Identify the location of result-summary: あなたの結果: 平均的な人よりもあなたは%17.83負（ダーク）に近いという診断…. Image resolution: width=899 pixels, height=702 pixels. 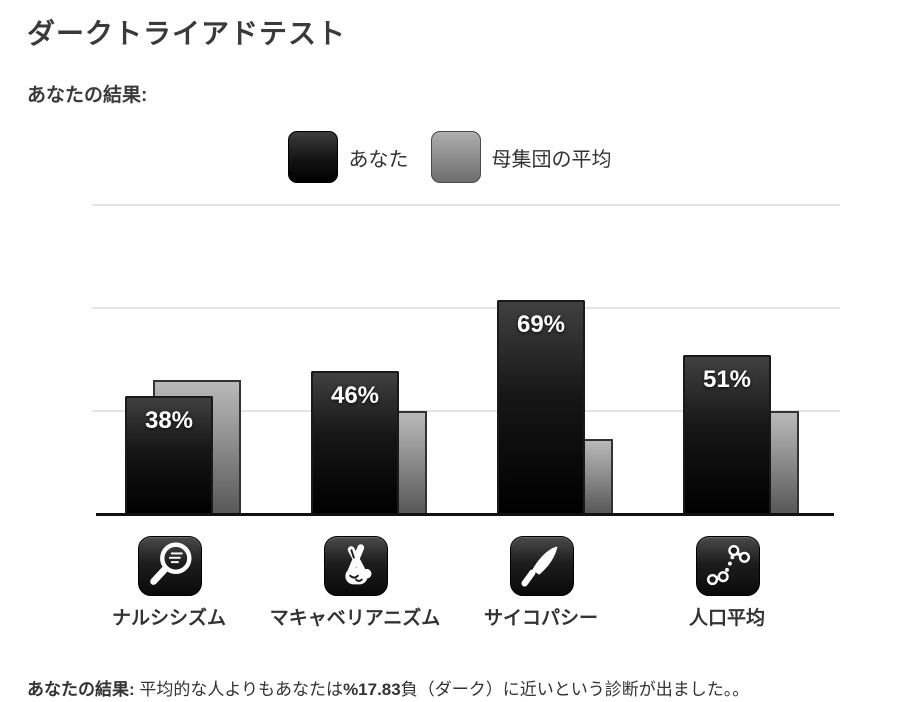
(388, 687).